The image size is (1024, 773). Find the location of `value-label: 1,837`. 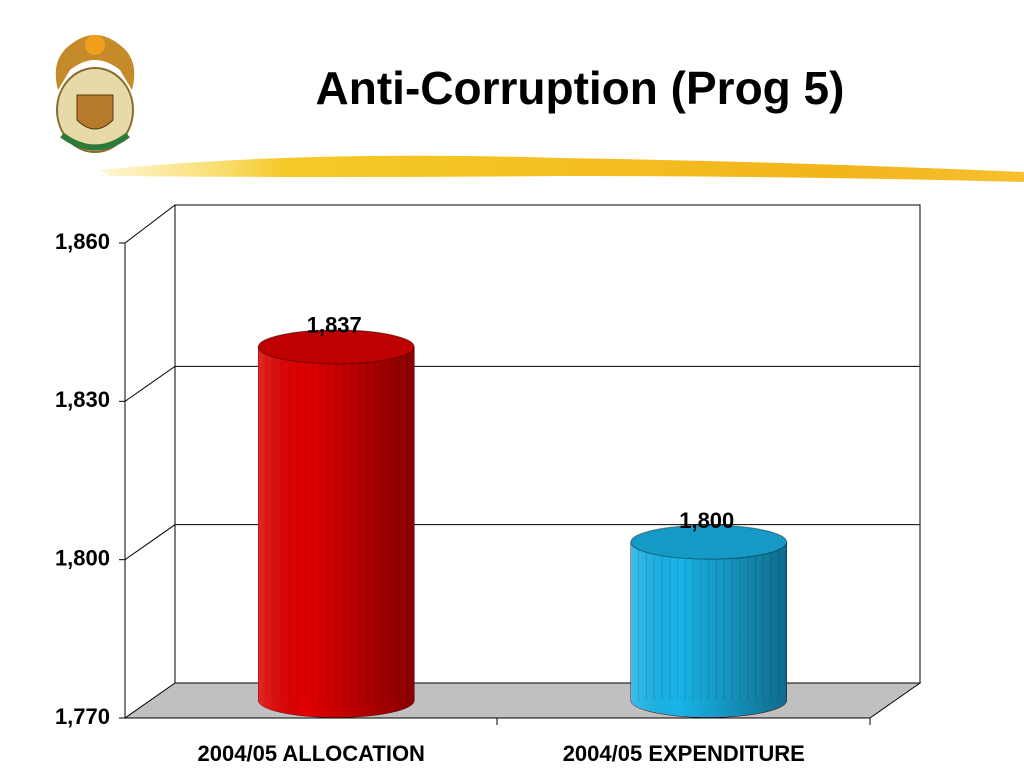

value-label: 1,837 is located at coordinates (334, 325).